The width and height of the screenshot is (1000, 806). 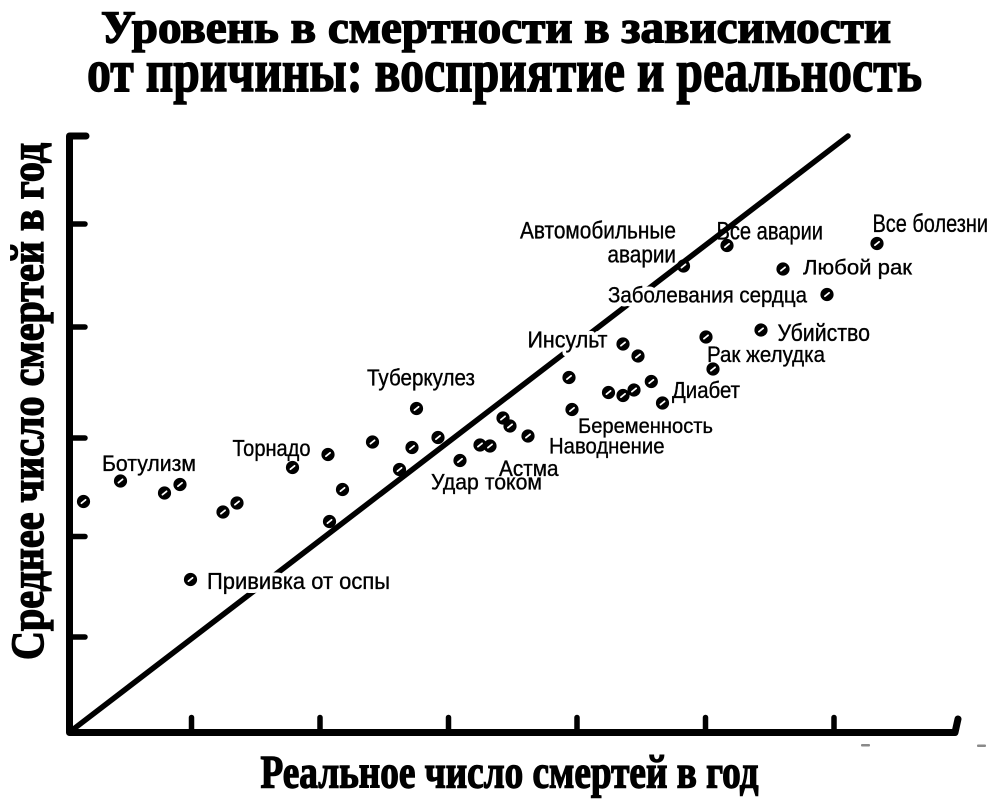 I want to click on svg-text: Все болезни, so click(x=931, y=224).